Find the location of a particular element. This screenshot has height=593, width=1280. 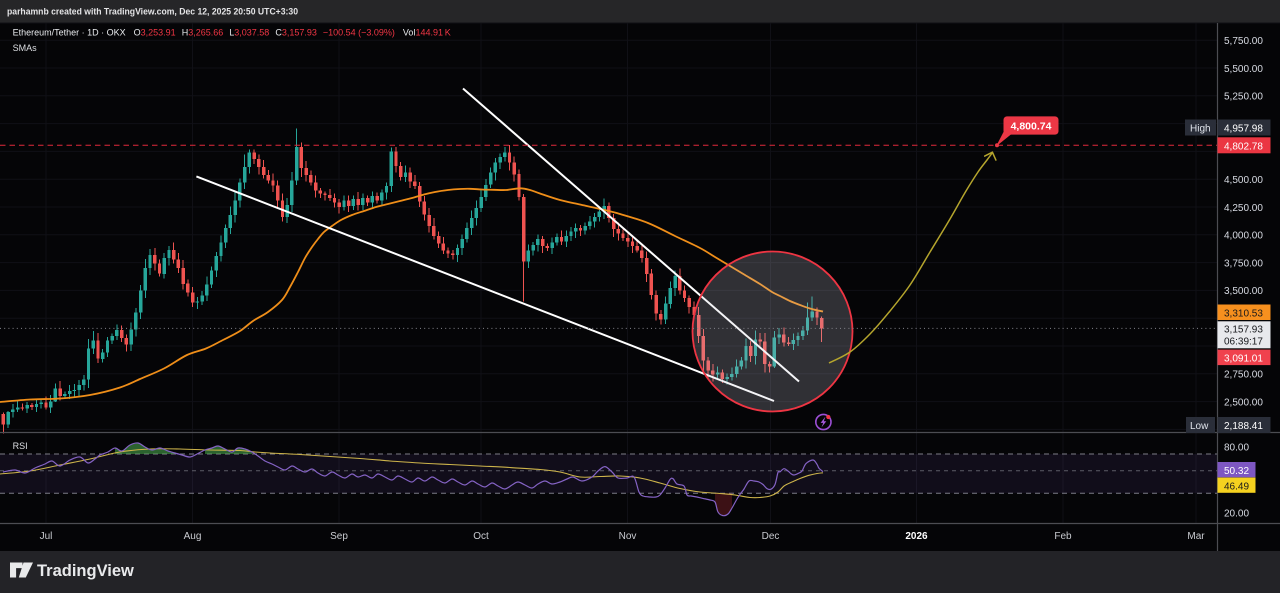

svg-text: RSI is located at coordinates (20, 446).